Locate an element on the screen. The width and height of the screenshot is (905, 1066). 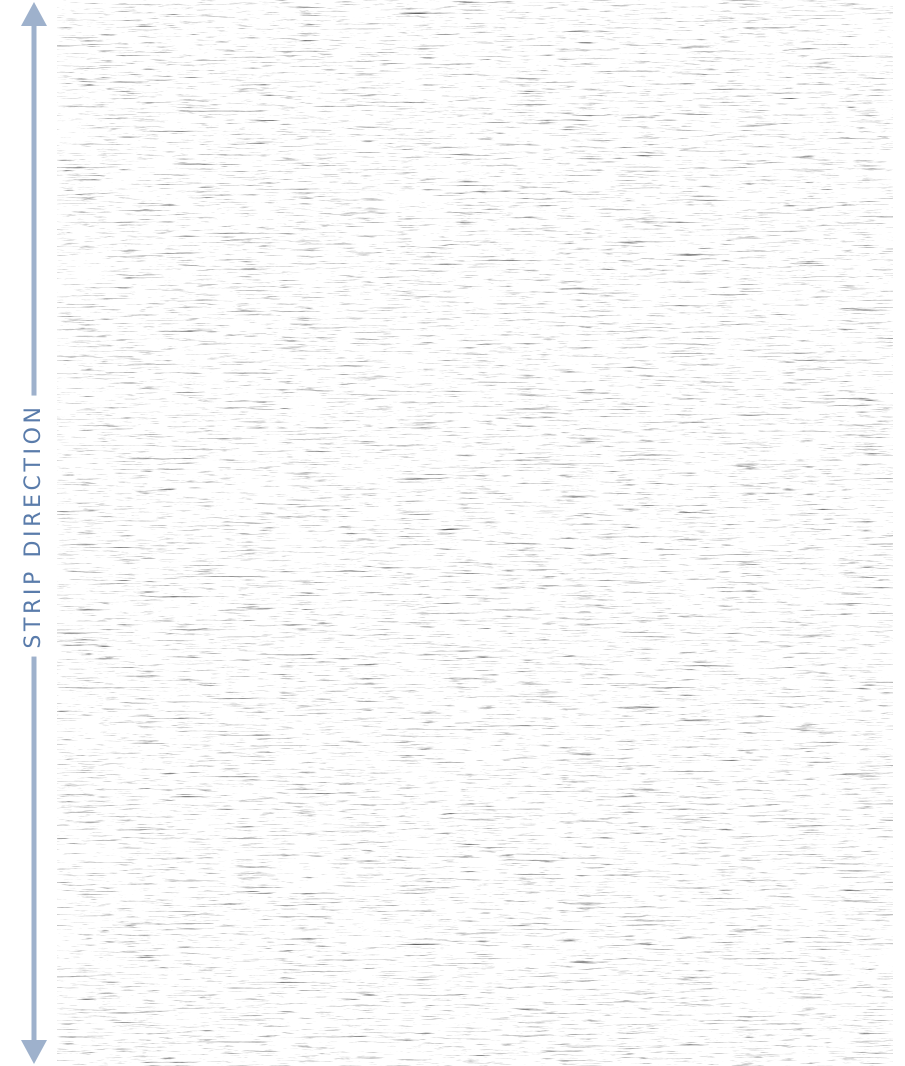
strip-direction-label: STRIP DIRECTION is located at coordinates (33, 526).